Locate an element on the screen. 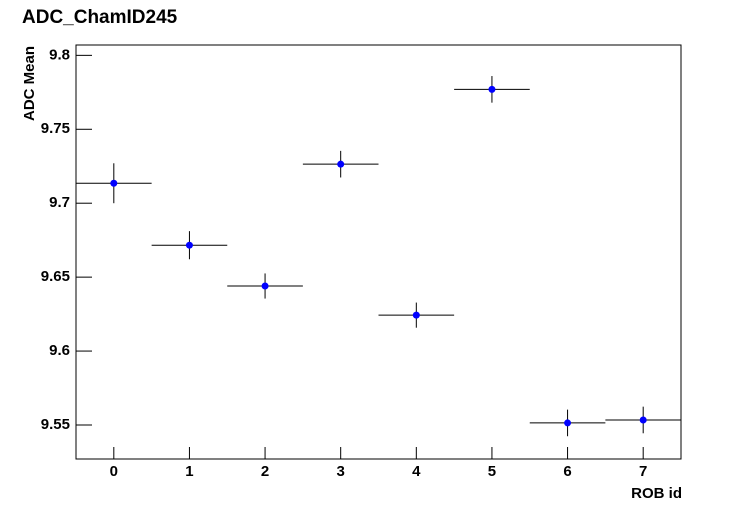 The image size is (756, 511). x-tick-label: 3 is located at coordinates (341, 471).